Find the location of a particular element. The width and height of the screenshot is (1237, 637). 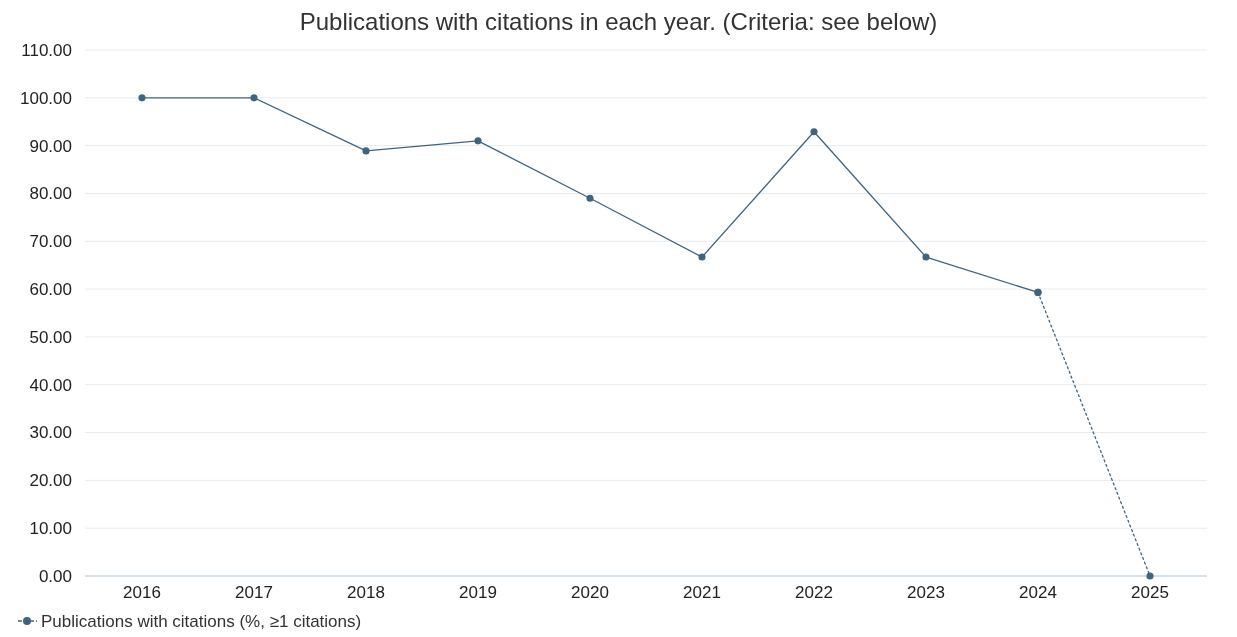

y-tick-label: 80.00 is located at coordinates (50, 194).